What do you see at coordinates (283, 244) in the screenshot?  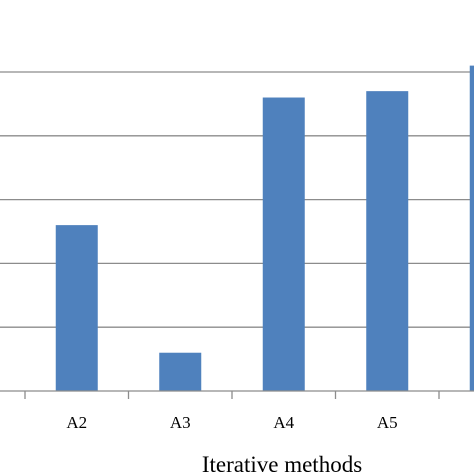 I see `bar-a4` at bounding box center [283, 244].